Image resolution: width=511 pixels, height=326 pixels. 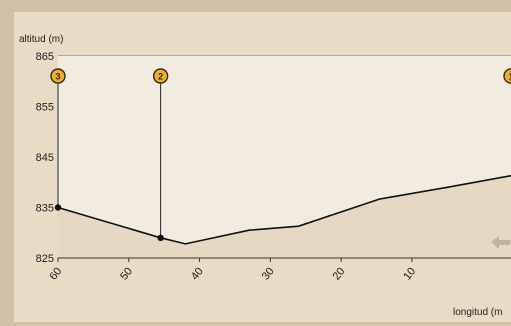 What do you see at coordinates (197, 273) in the screenshot?
I see `x-tick-label-40: 40` at bounding box center [197, 273].